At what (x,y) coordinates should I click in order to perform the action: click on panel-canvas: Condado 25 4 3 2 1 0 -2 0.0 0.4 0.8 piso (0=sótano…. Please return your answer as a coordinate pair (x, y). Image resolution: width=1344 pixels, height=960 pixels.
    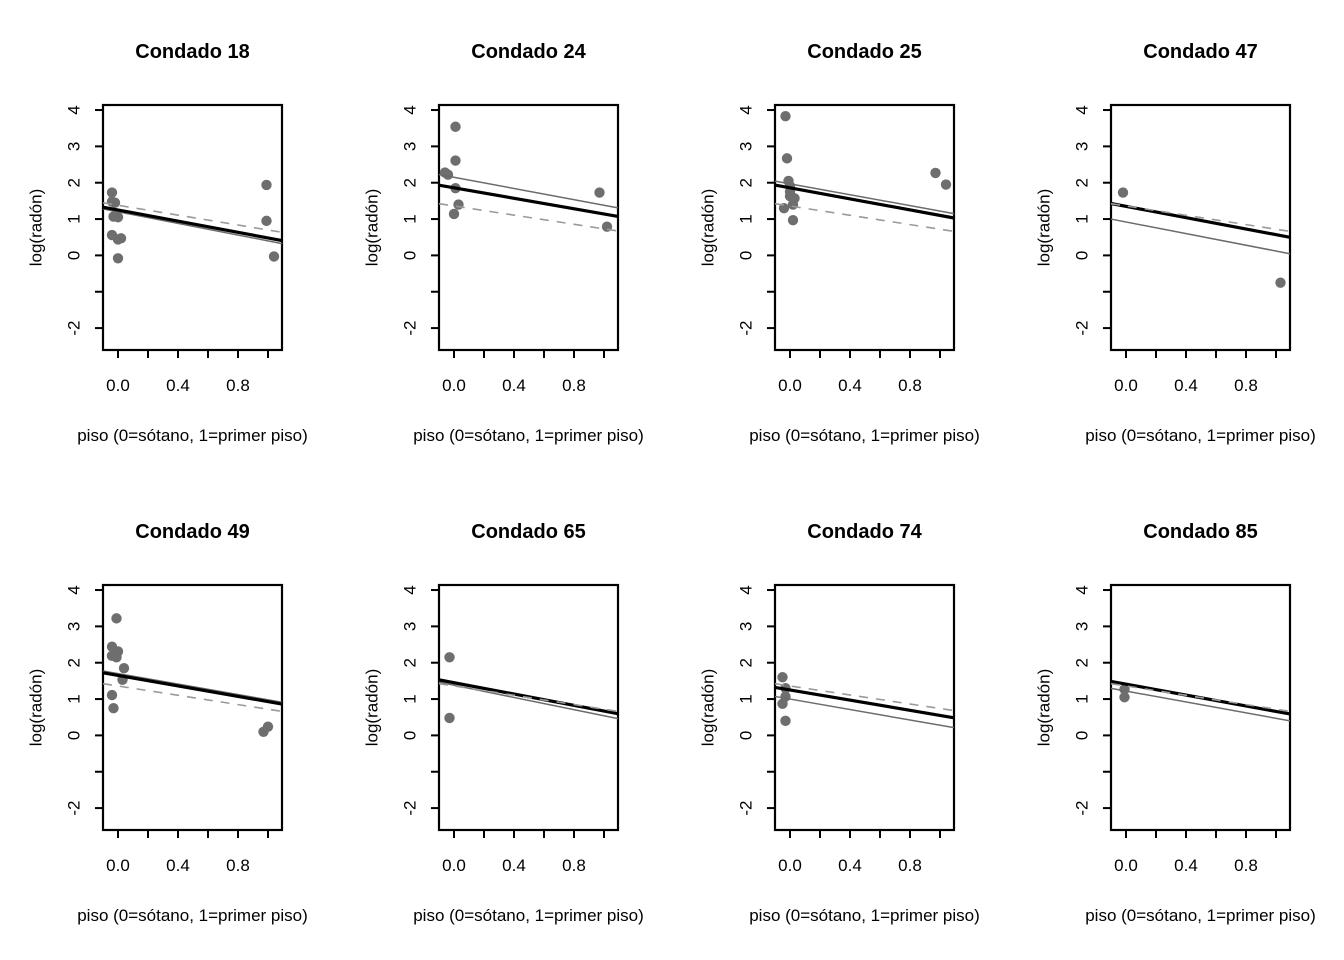
    Looking at the image, I should click on (839, 243).